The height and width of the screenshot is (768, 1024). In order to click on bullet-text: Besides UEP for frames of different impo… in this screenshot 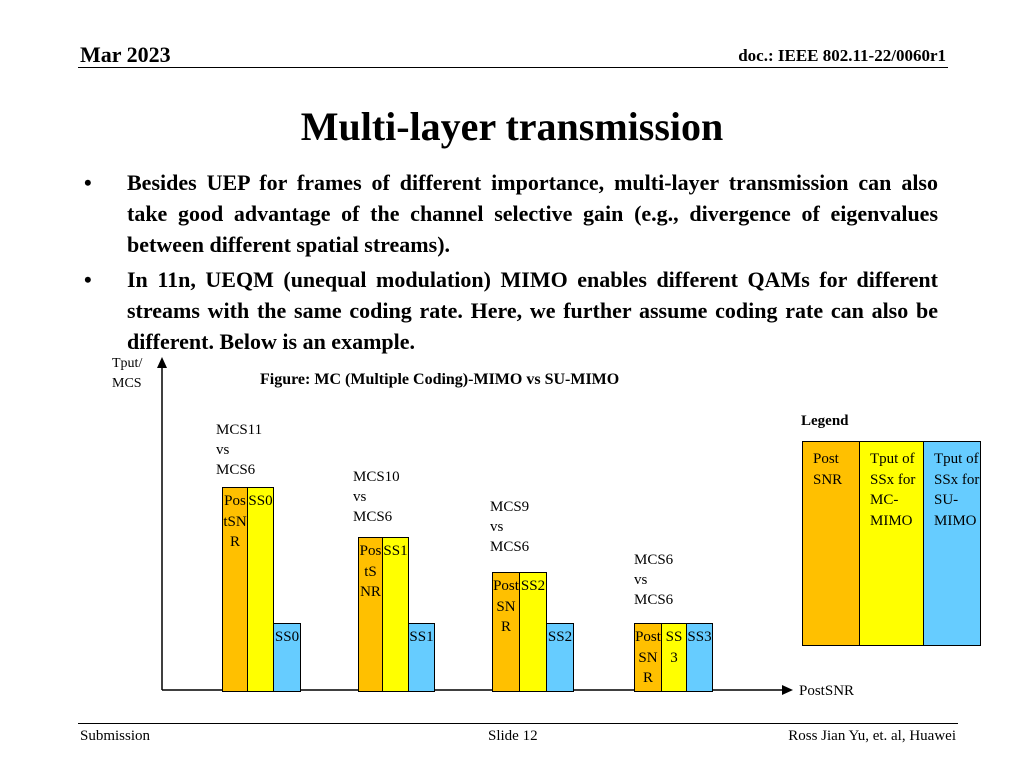, I will do `click(532, 213)`.